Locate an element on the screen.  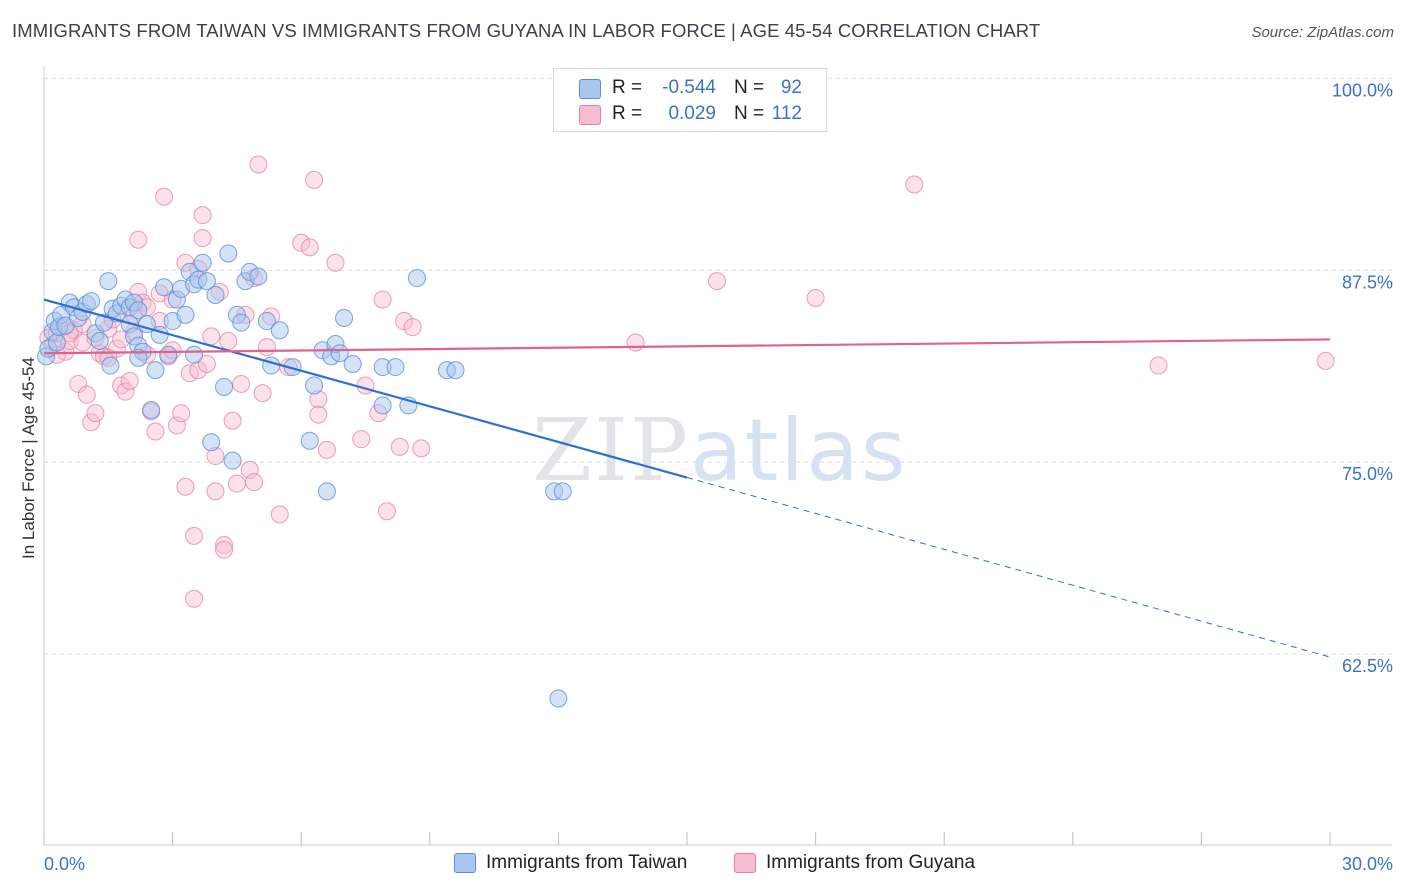
y-tick-label: 75.0% is located at coordinates (1367, 474).